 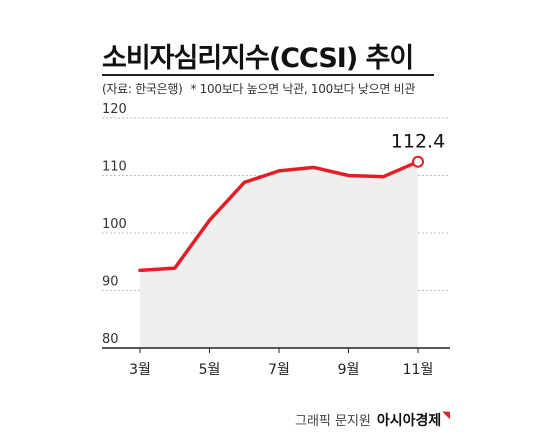 What do you see at coordinates (279, 216) in the screenshot?
I see `series-line` at bounding box center [279, 216].